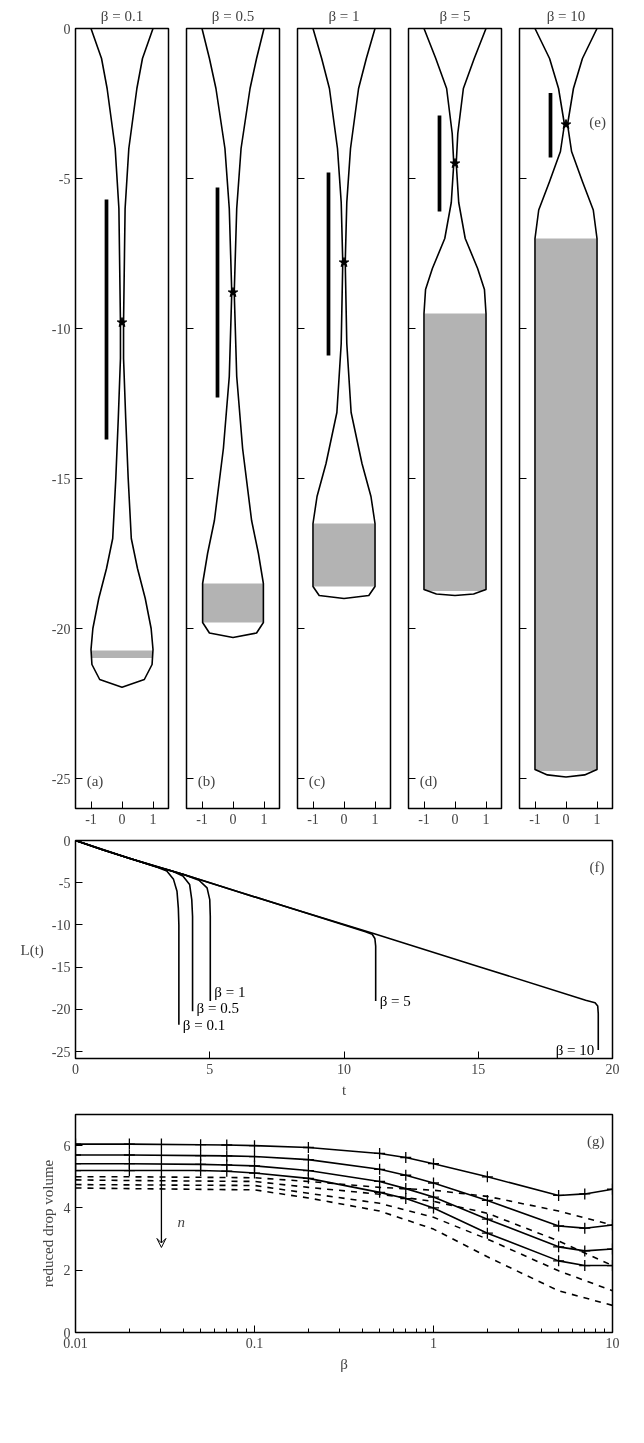  I want to click on x-tick-label: 20, so click(612, 1069).